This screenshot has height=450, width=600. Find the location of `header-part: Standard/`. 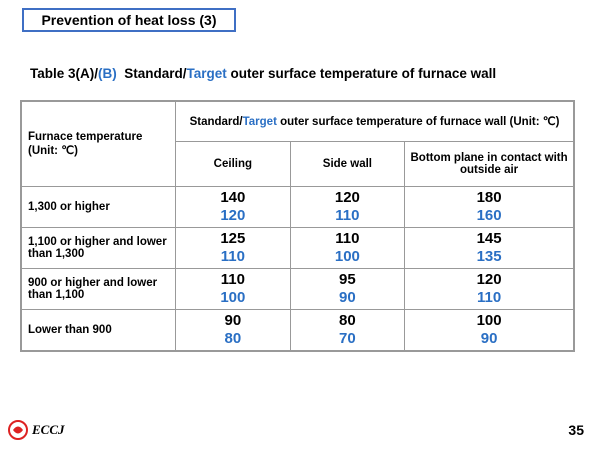

header-part: Standard/ is located at coordinates (216, 122).